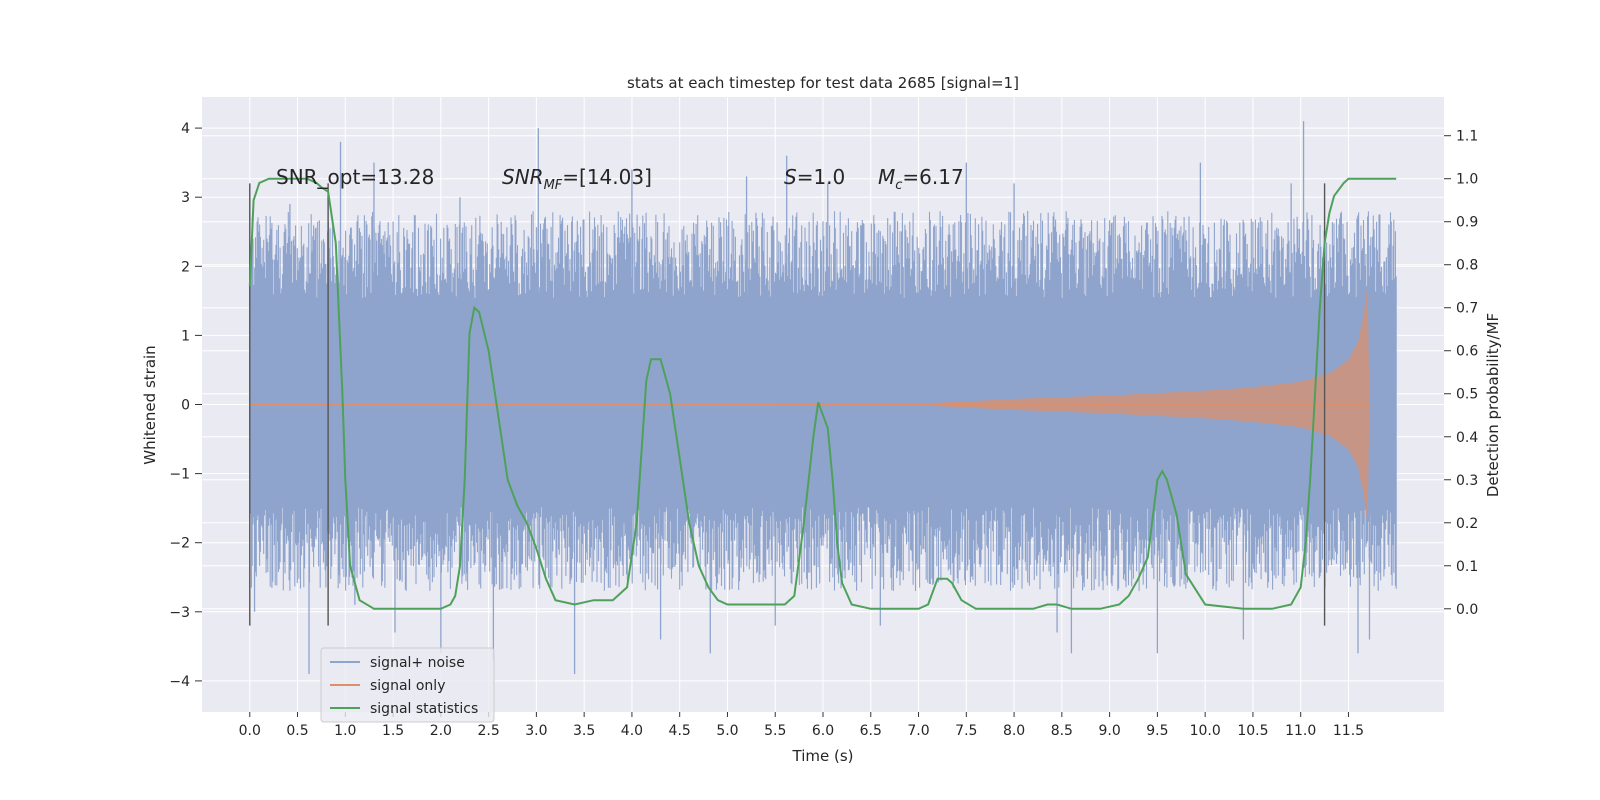  I want to click on legend-label-noise: signal+ noise, so click(417, 663).